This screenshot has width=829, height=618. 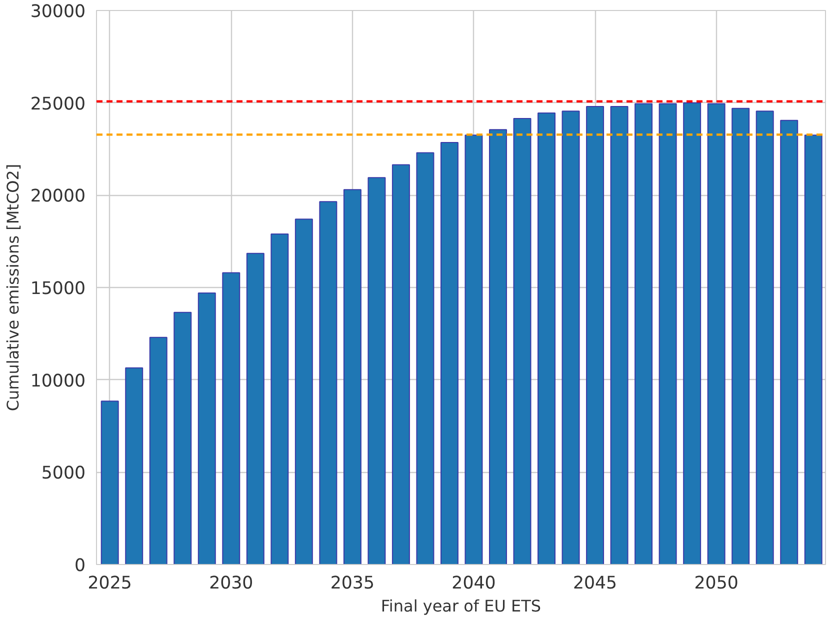 I want to click on y-tick-label: 30000, so click(x=58, y=12).